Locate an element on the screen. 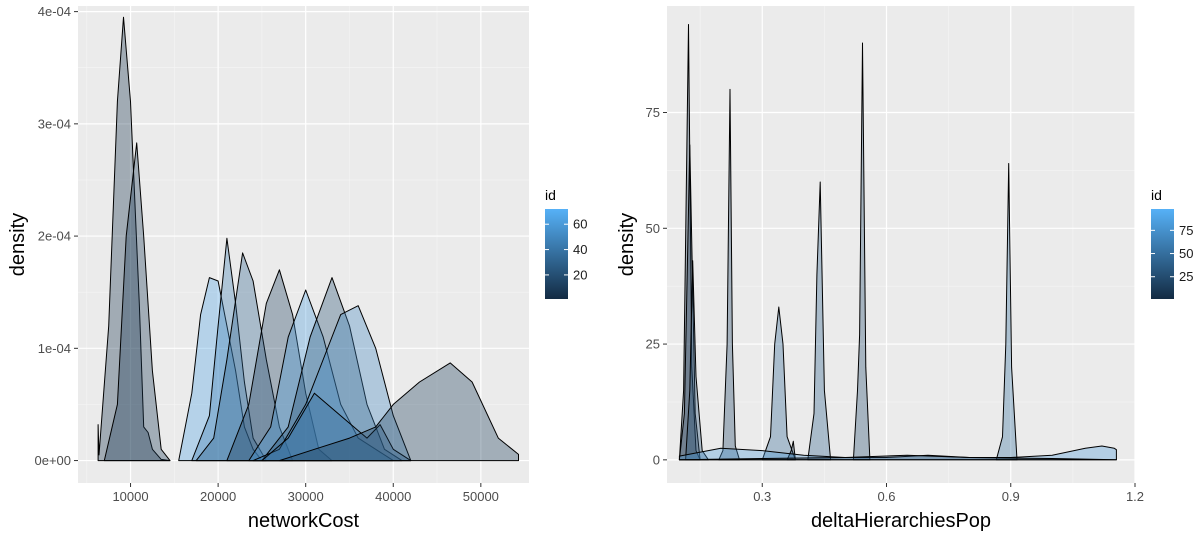  right-legend: id 25 50 75 is located at coordinates (1172, 243).